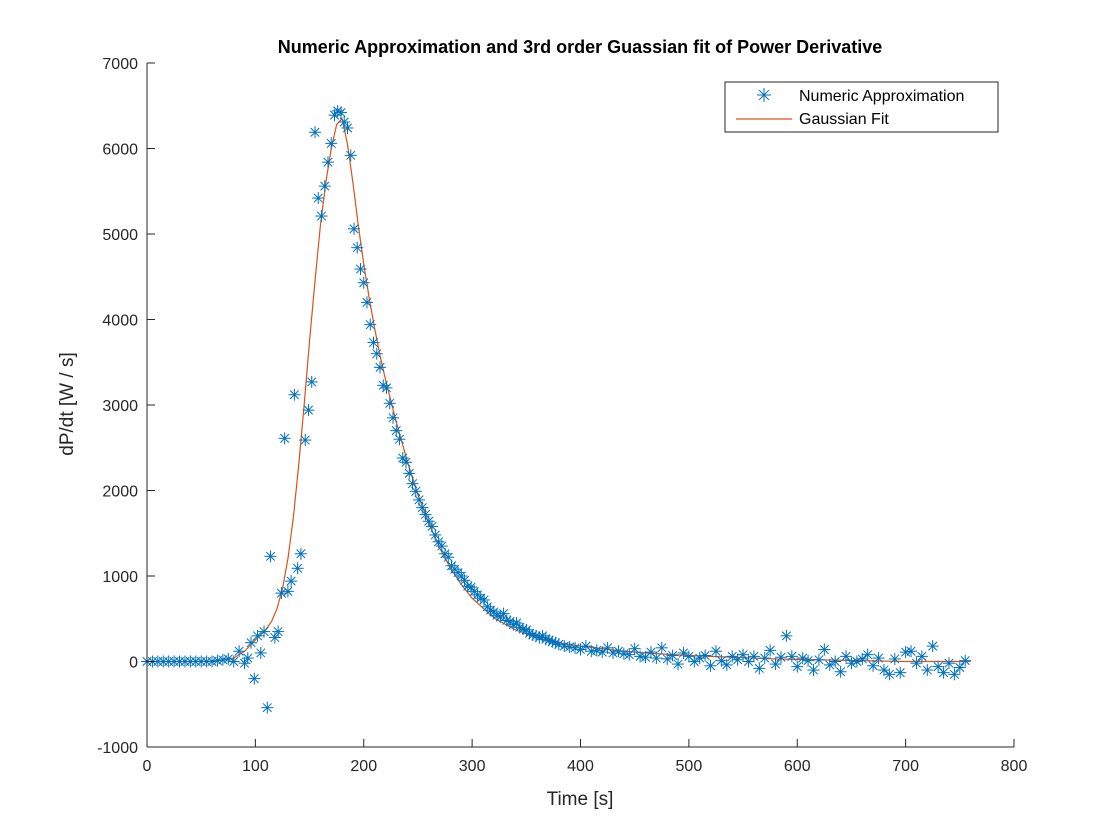 The width and height of the screenshot is (1120, 840). I want to click on x-tick-label: 800, so click(1014, 766).